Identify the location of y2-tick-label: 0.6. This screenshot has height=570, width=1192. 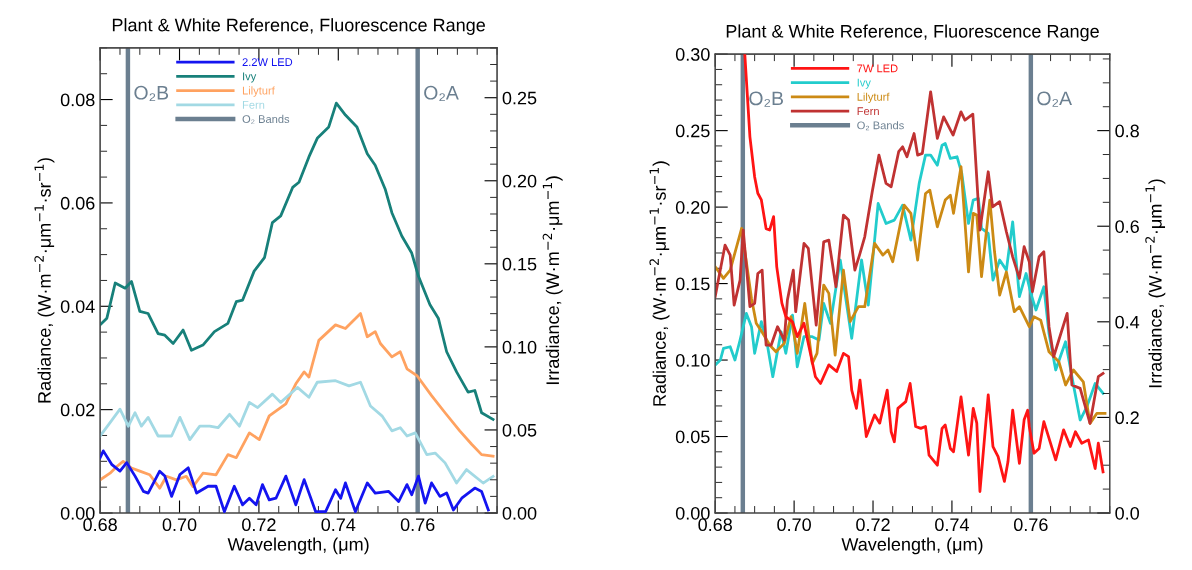
(1127, 226).